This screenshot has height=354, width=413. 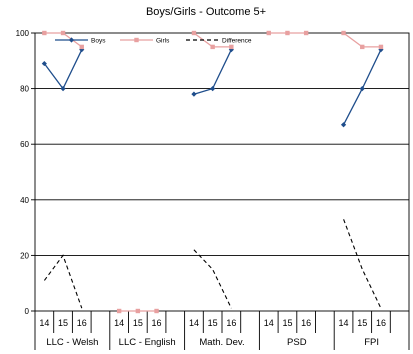 I want to click on x-group-label: PSD, so click(x=297, y=342).